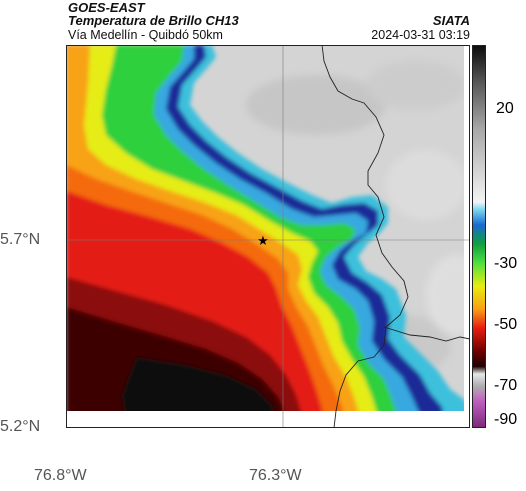 Image resolution: width=526 pixels, height=491 pixels. What do you see at coordinates (263, 241) in the screenshot?
I see `star-icon: ★` at bounding box center [263, 241].